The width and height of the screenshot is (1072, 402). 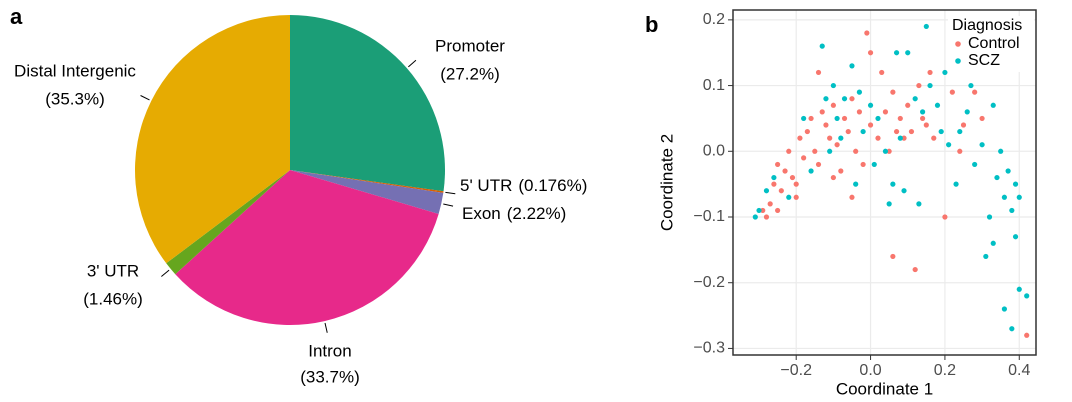 What do you see at coordinates (709, 216) in the screenshot?
I see `y-tick-label: −0.1` at bounding box center [709, 216].